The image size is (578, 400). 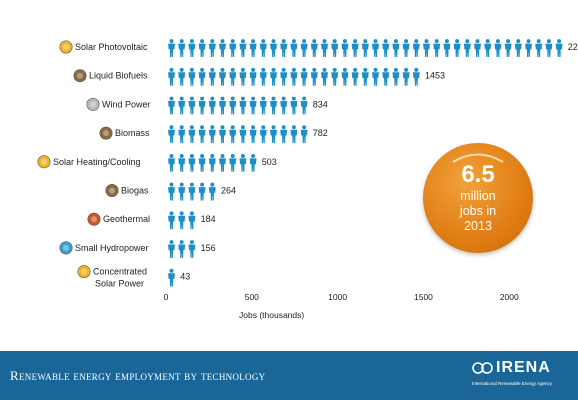 I want to click on badge-line-2: jobs in, so click(x=478, y=211).